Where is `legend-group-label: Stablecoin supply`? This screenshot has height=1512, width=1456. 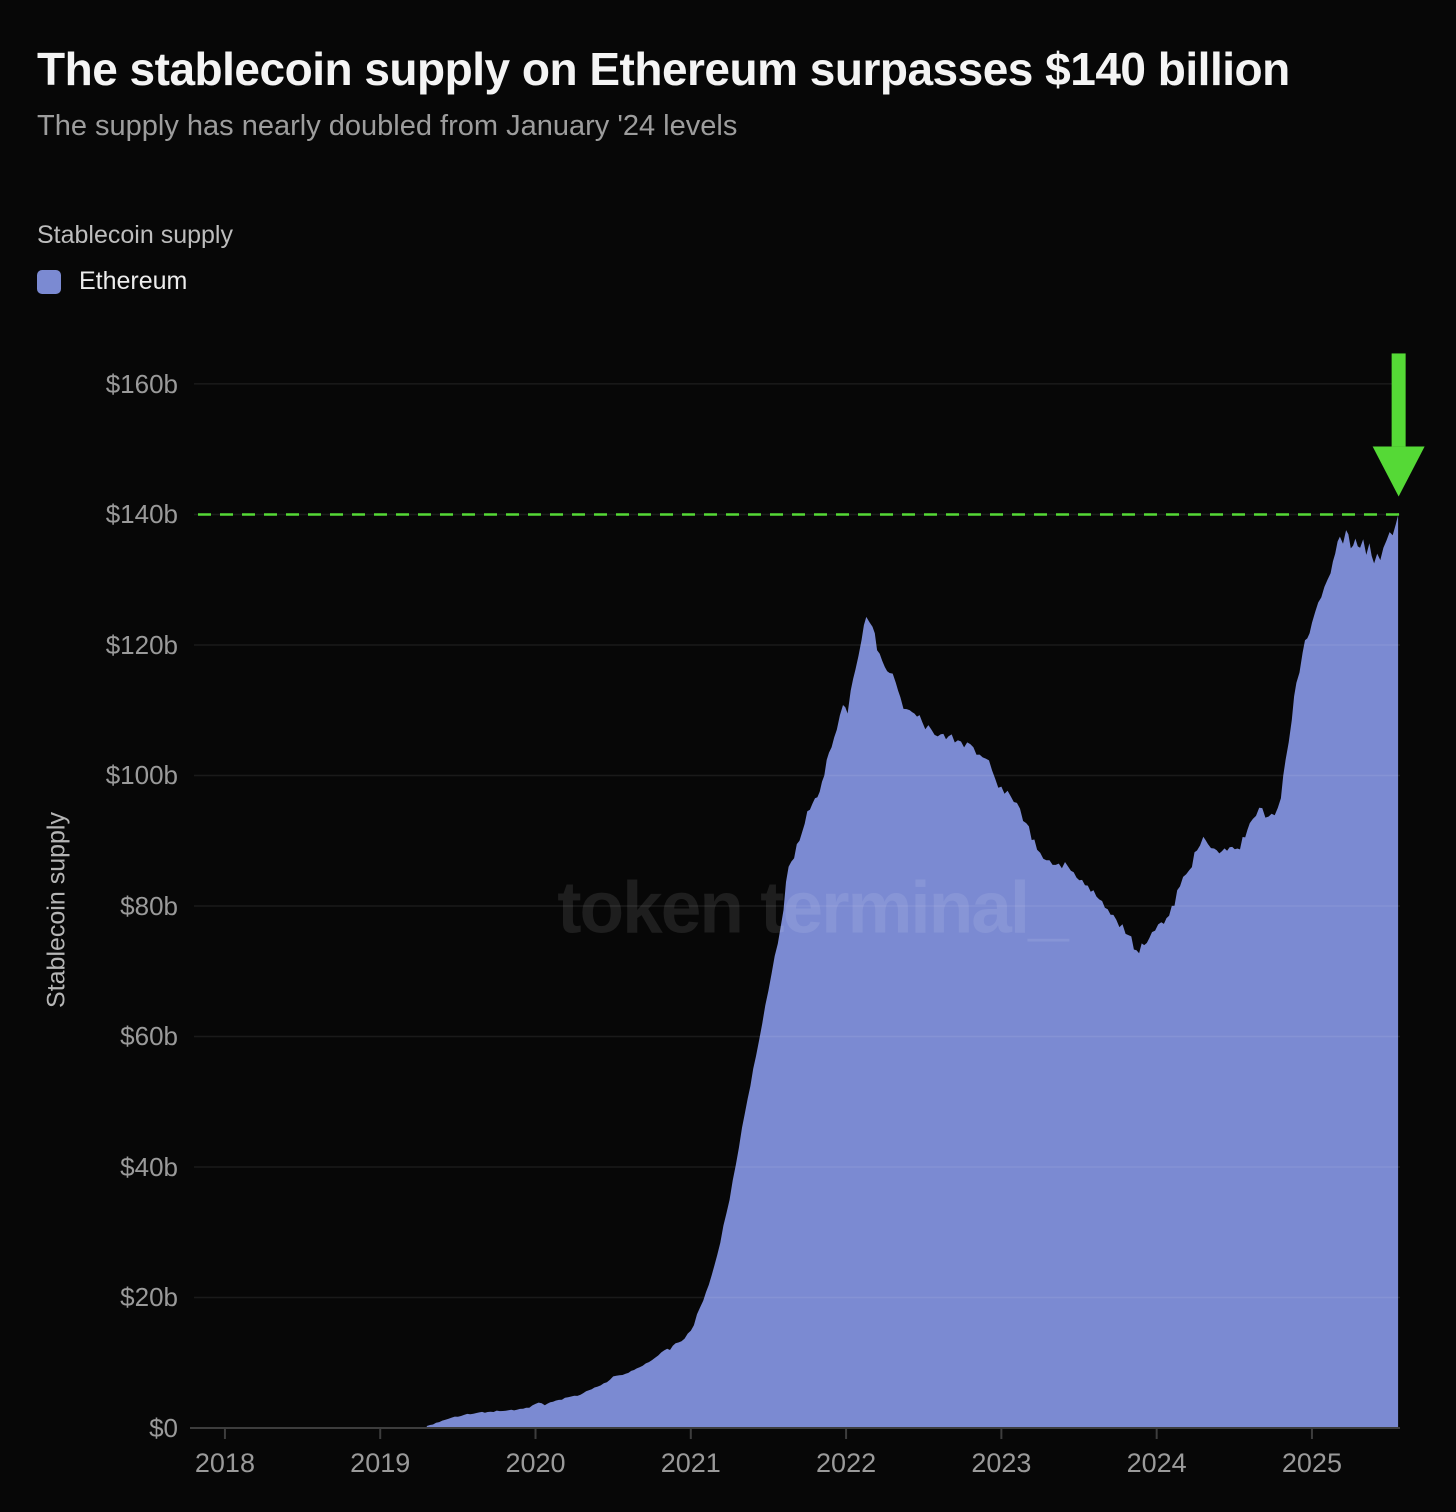
legend-group-label: Stablecoin supply is located at coordinates (135, 235).